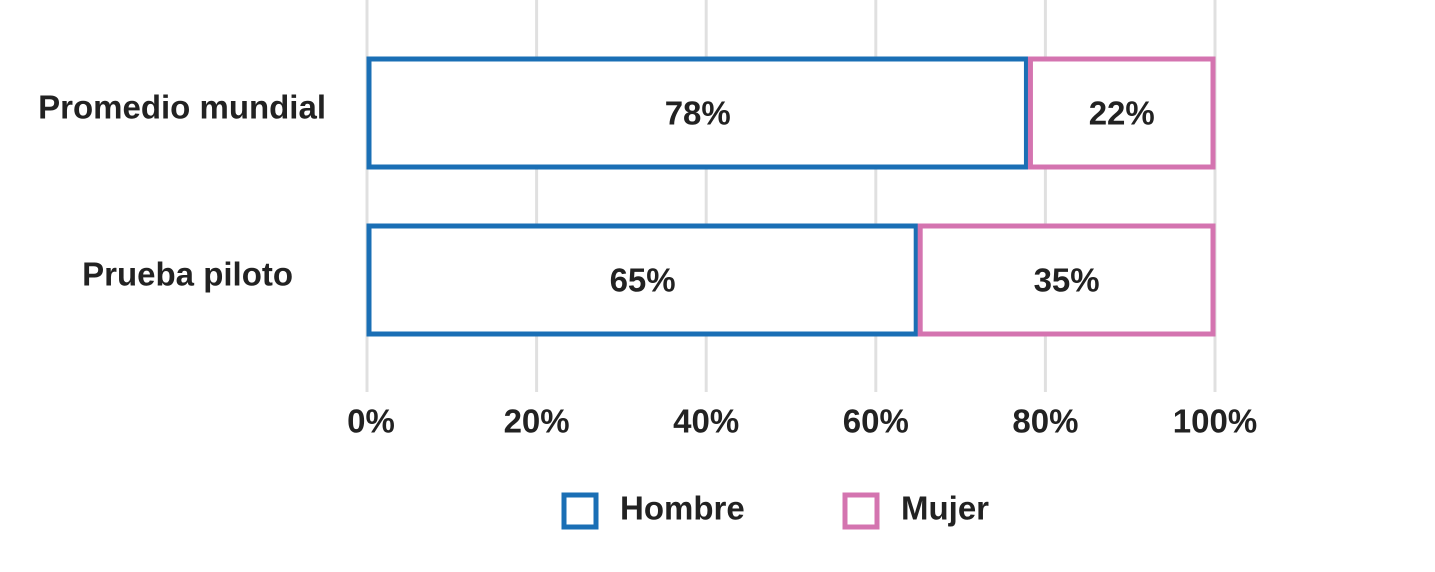 The height and width of the screenshot is (572, 1435). Describe the element at coordinates (682, 508) in the screenshot. I see `legend-label: Hombre` at that location.